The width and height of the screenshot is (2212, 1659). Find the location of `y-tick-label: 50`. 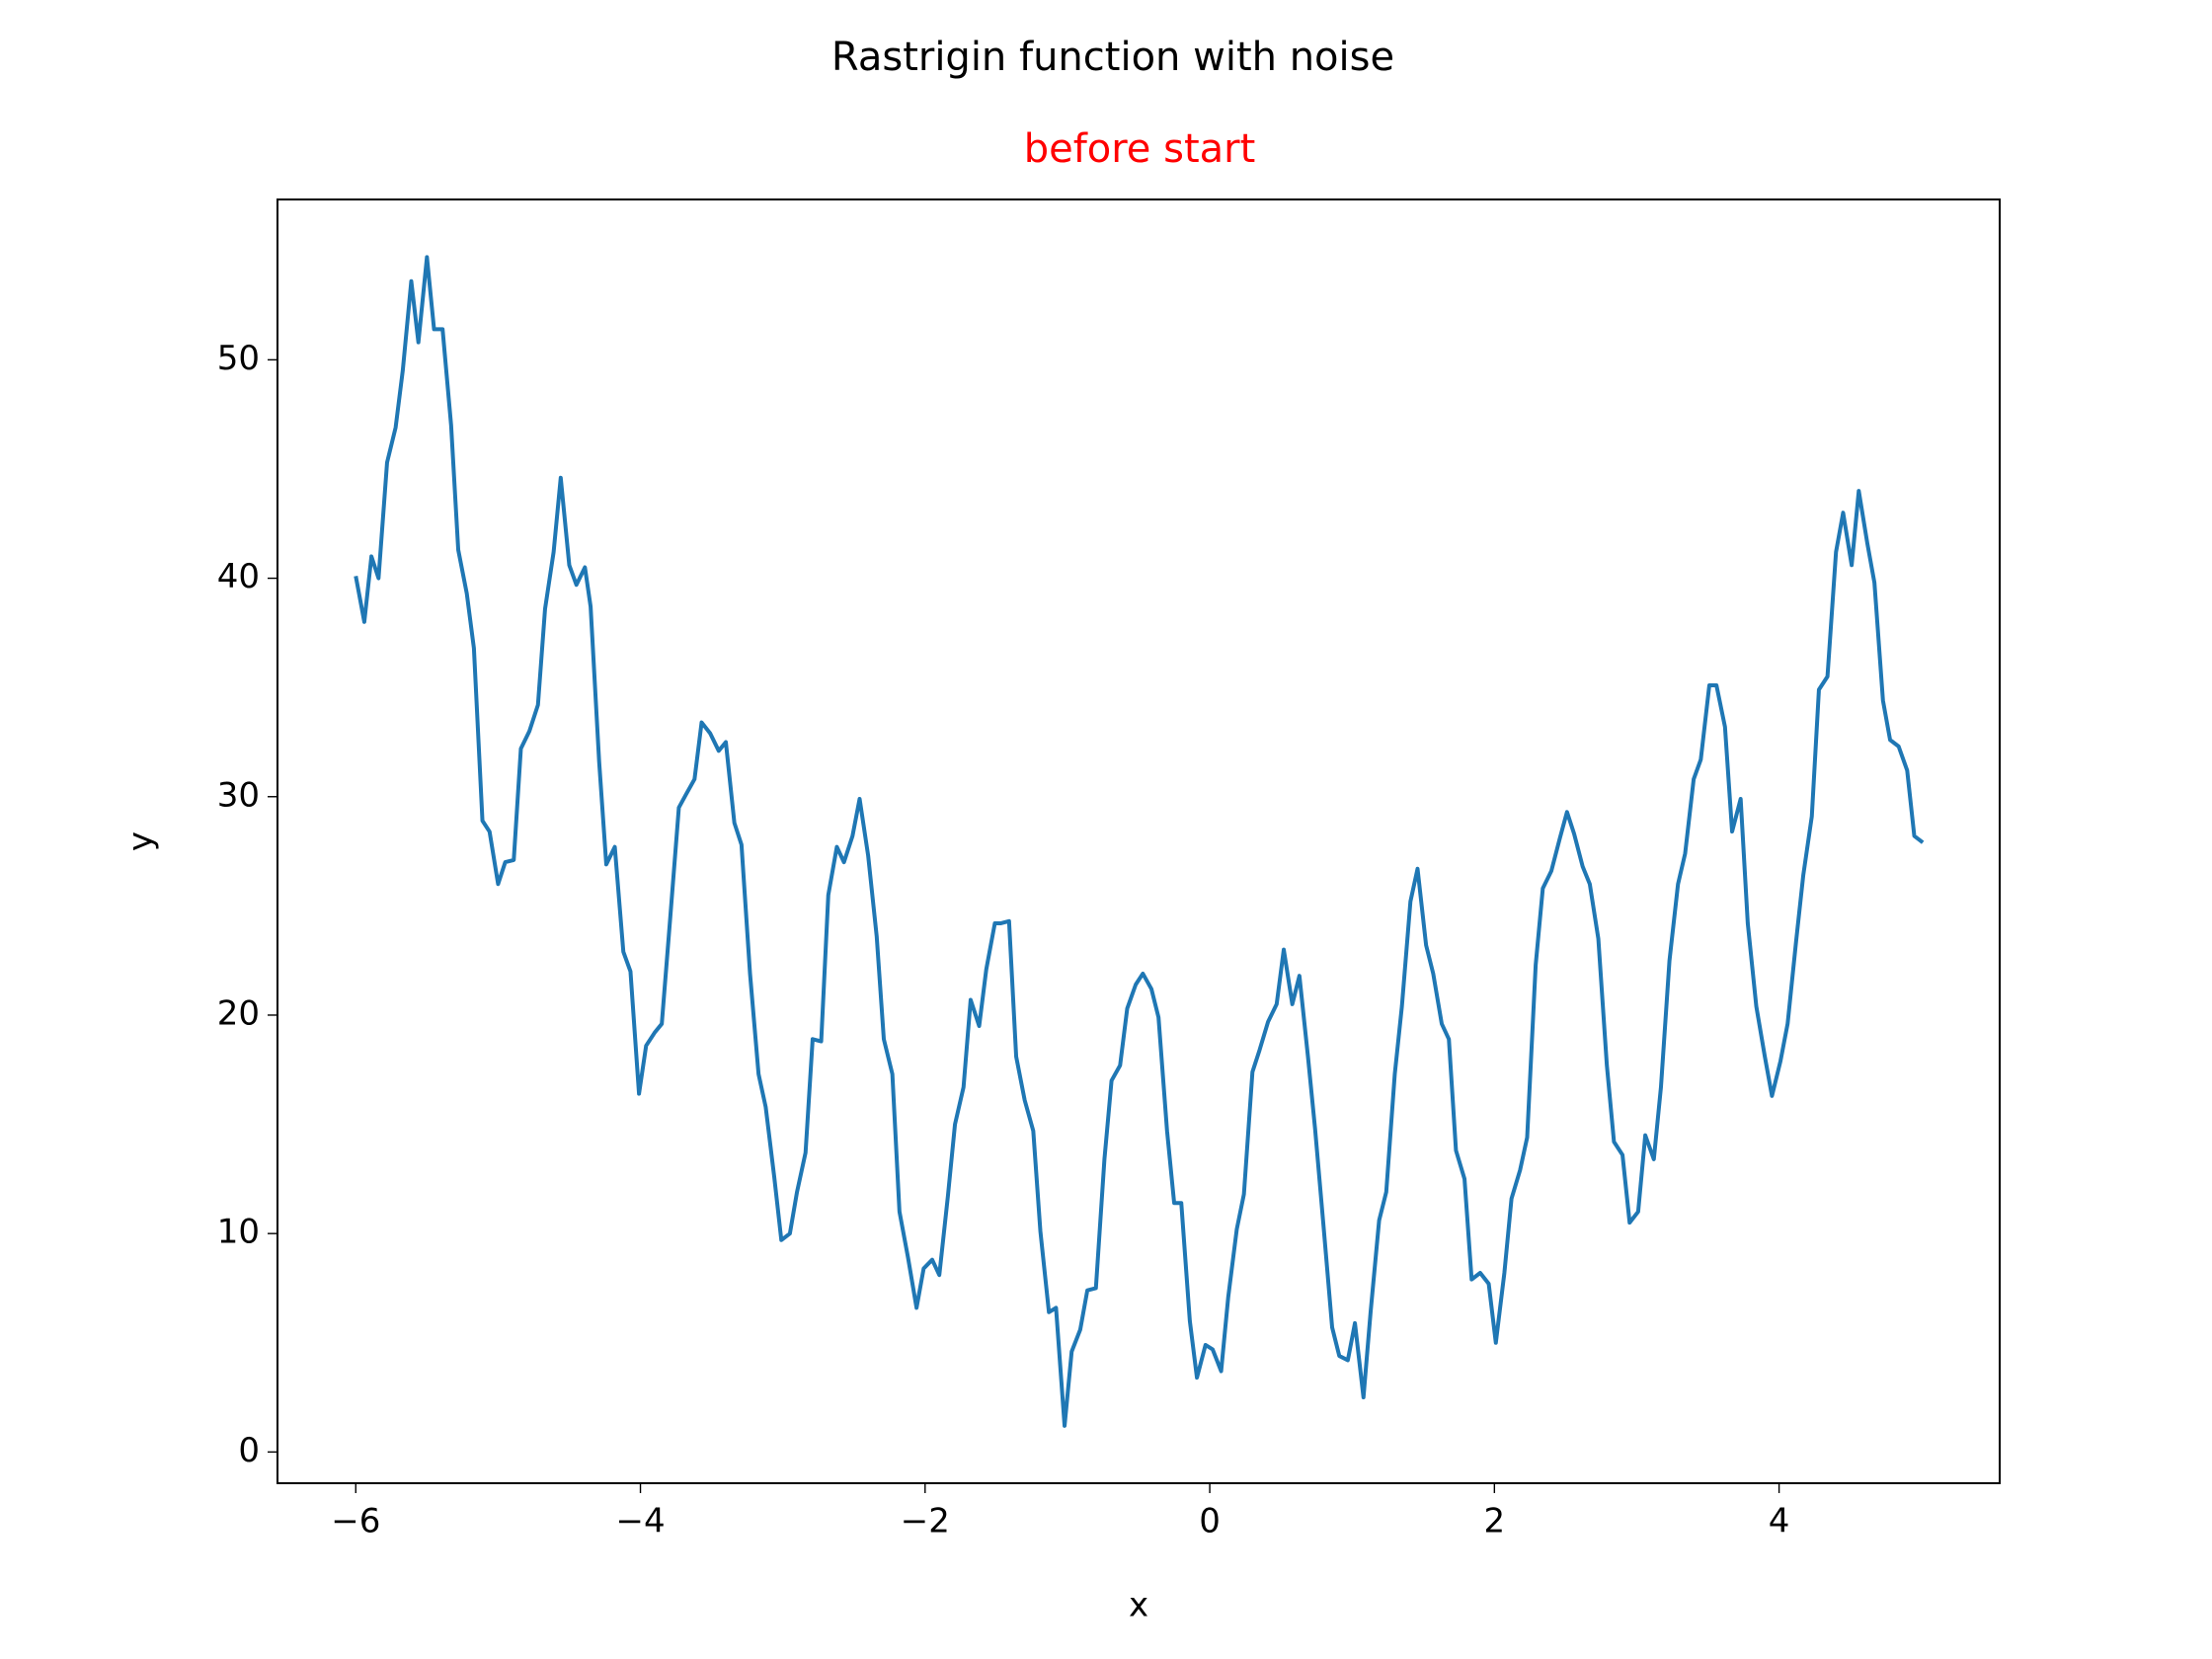

y-tick-label: 50 is located at coordinates (239, 359).